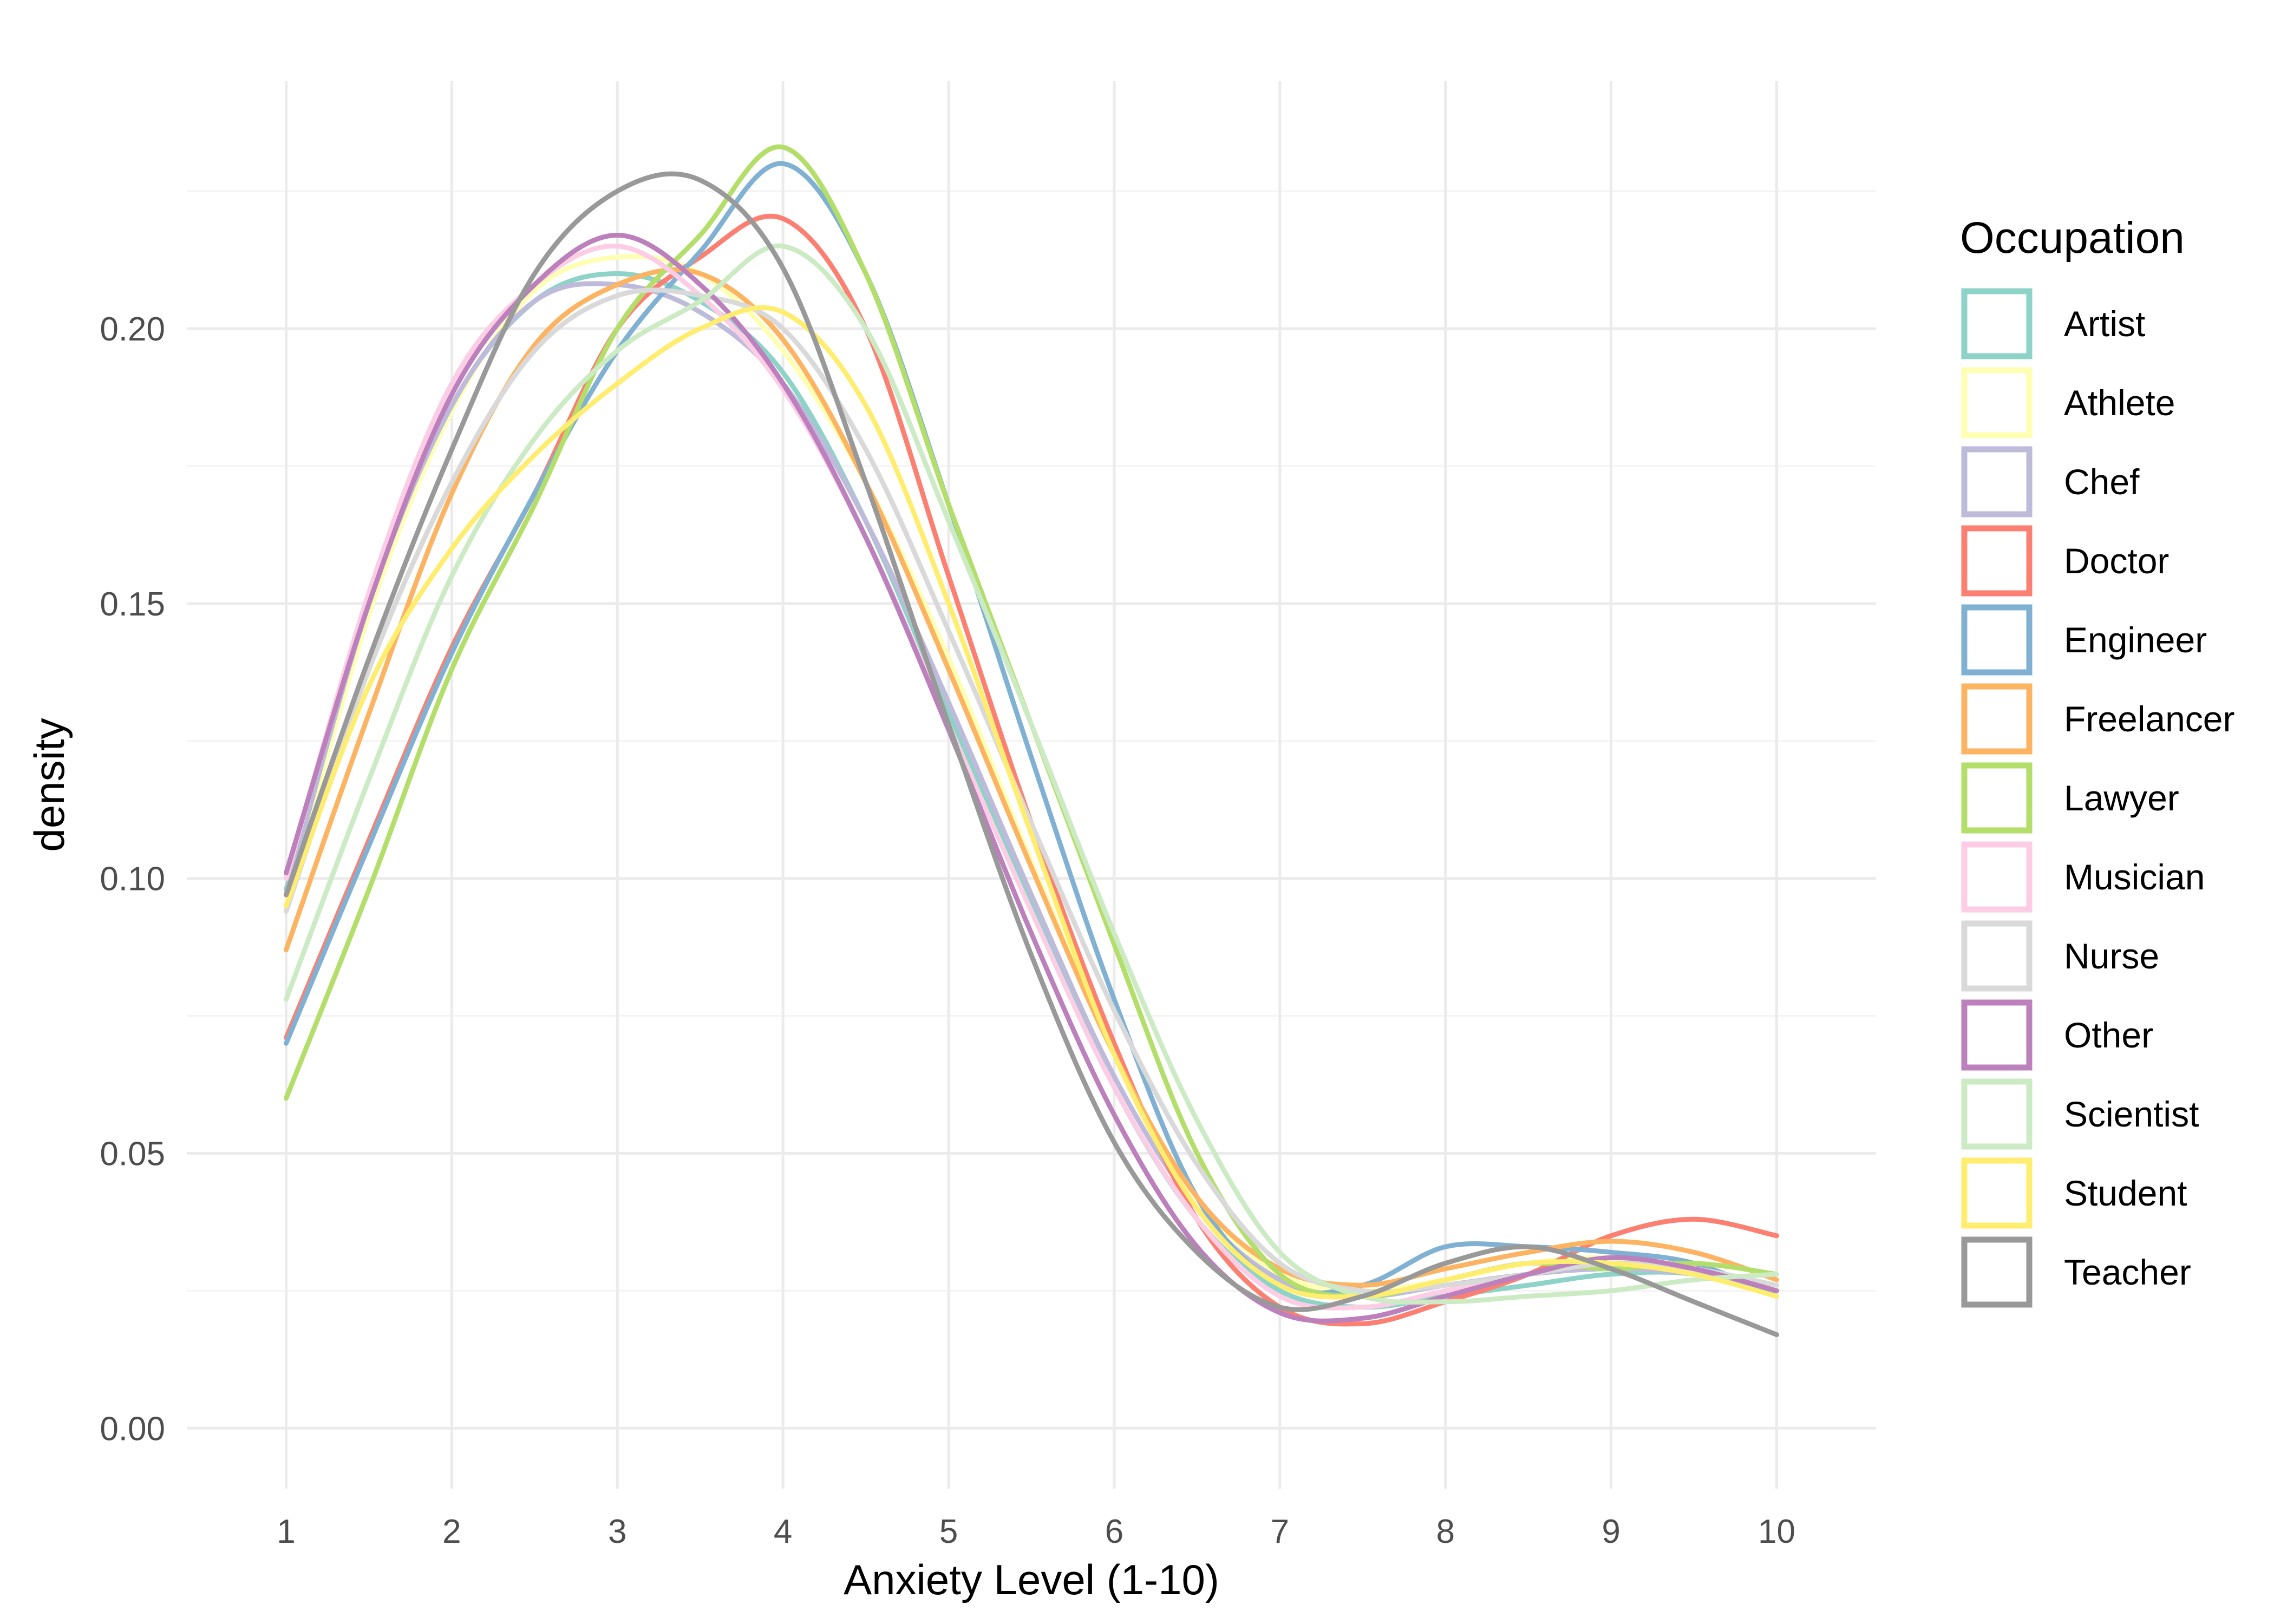  What do you see at coordinates (132, 1429) in the screenshot?
I see `y-tick-label: 0.00` at bounding box center [132, 1429].